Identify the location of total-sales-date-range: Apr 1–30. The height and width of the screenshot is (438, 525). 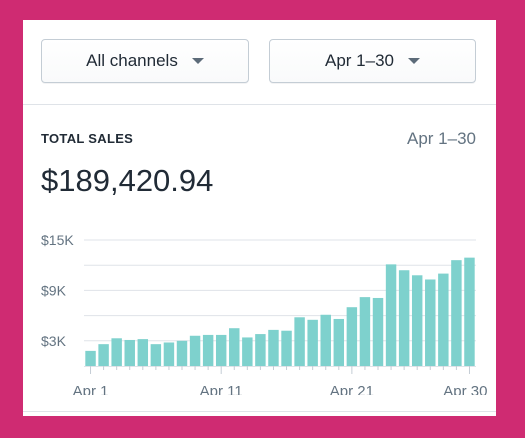
(441, 138).